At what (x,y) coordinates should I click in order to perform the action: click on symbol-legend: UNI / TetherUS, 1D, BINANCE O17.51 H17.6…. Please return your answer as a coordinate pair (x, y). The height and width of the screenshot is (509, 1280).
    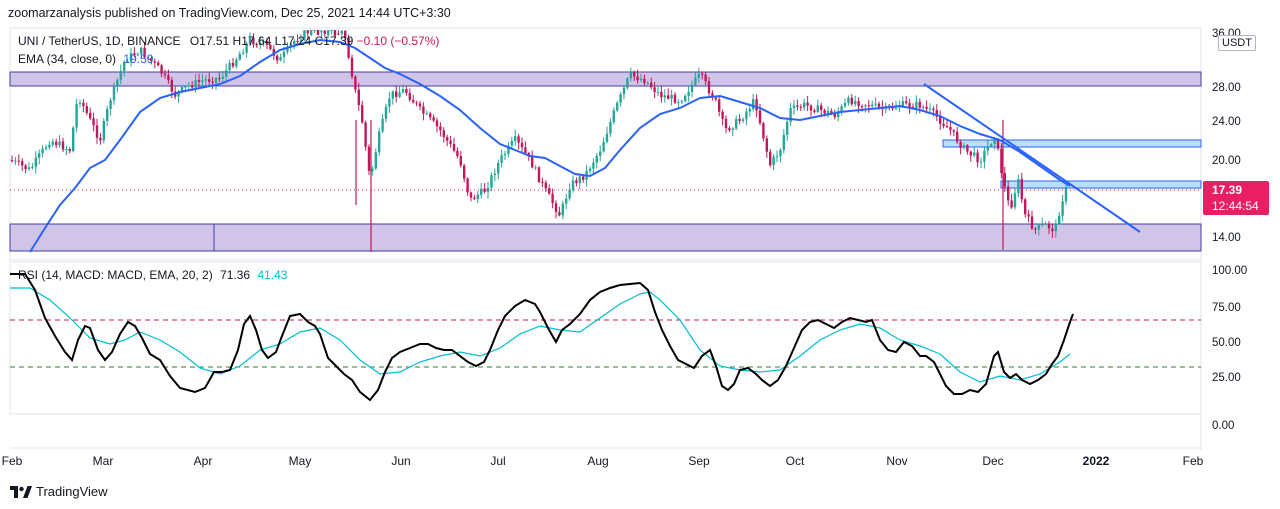
    Looking at the image, I should click on (228, 41).